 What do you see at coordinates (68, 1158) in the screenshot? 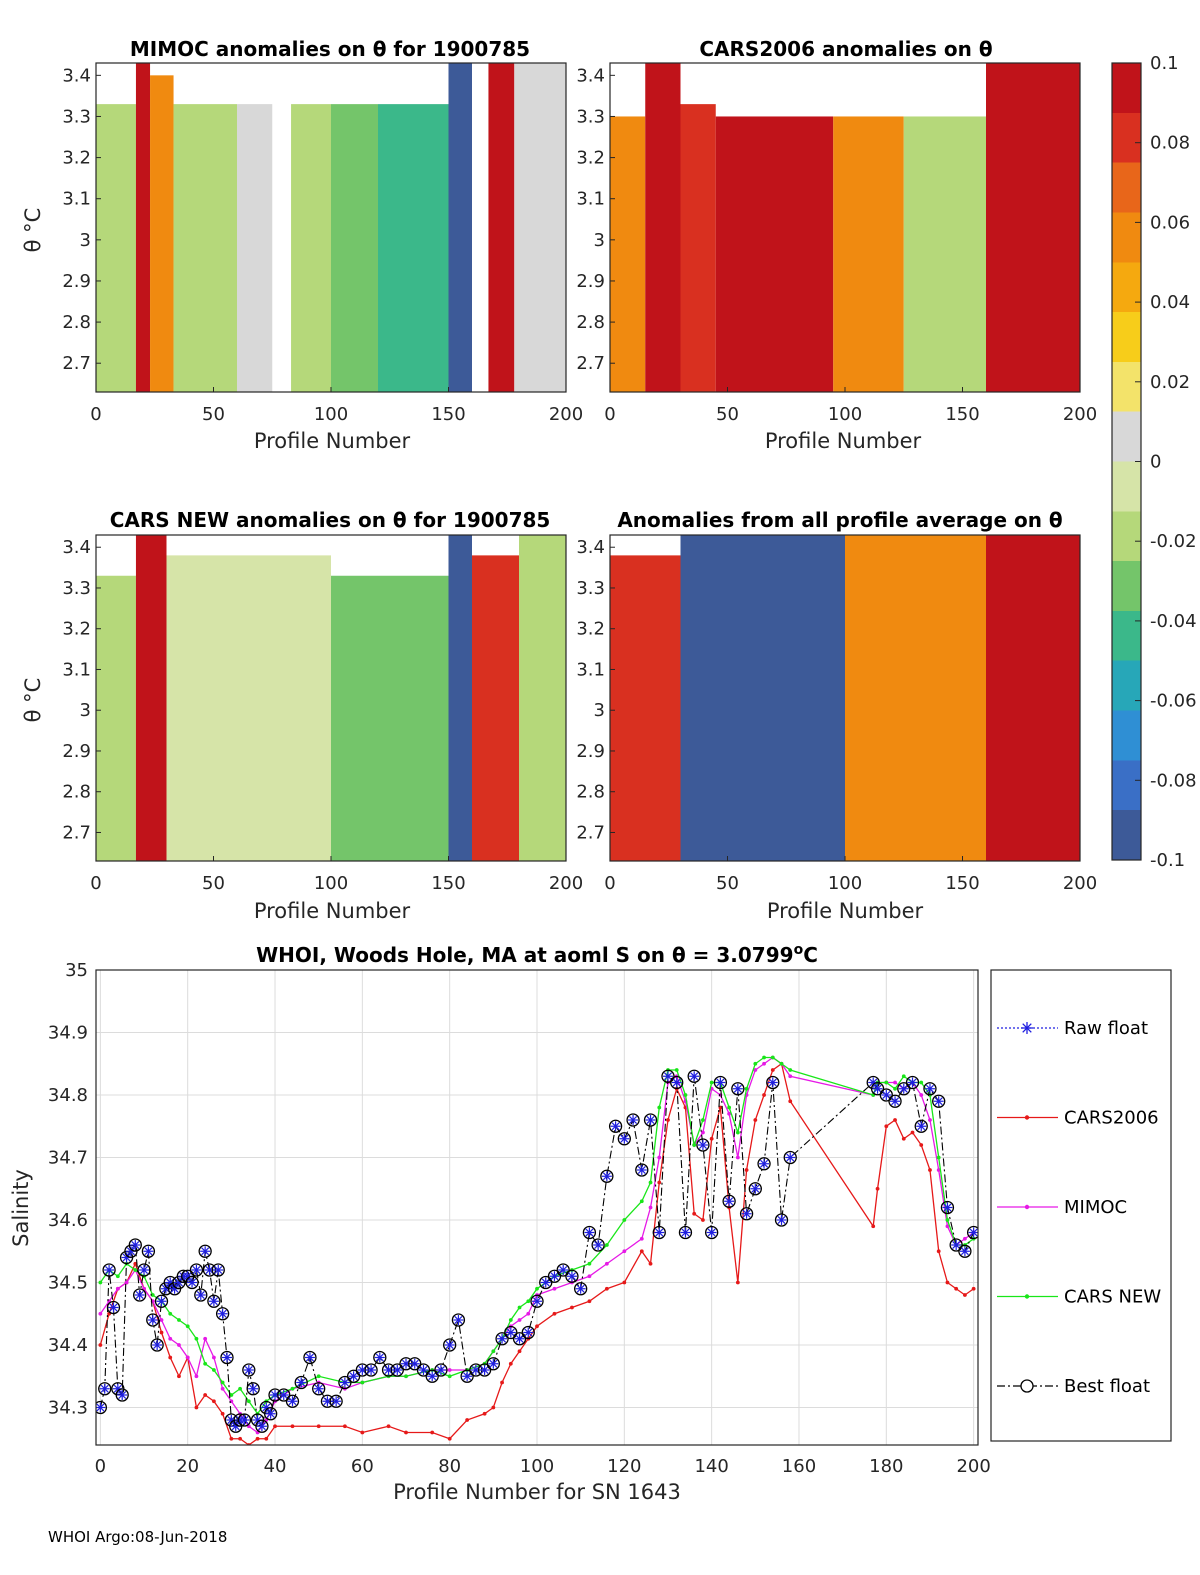
I see `y-tick-label: 34.7` at bounding box center [68, 1158].